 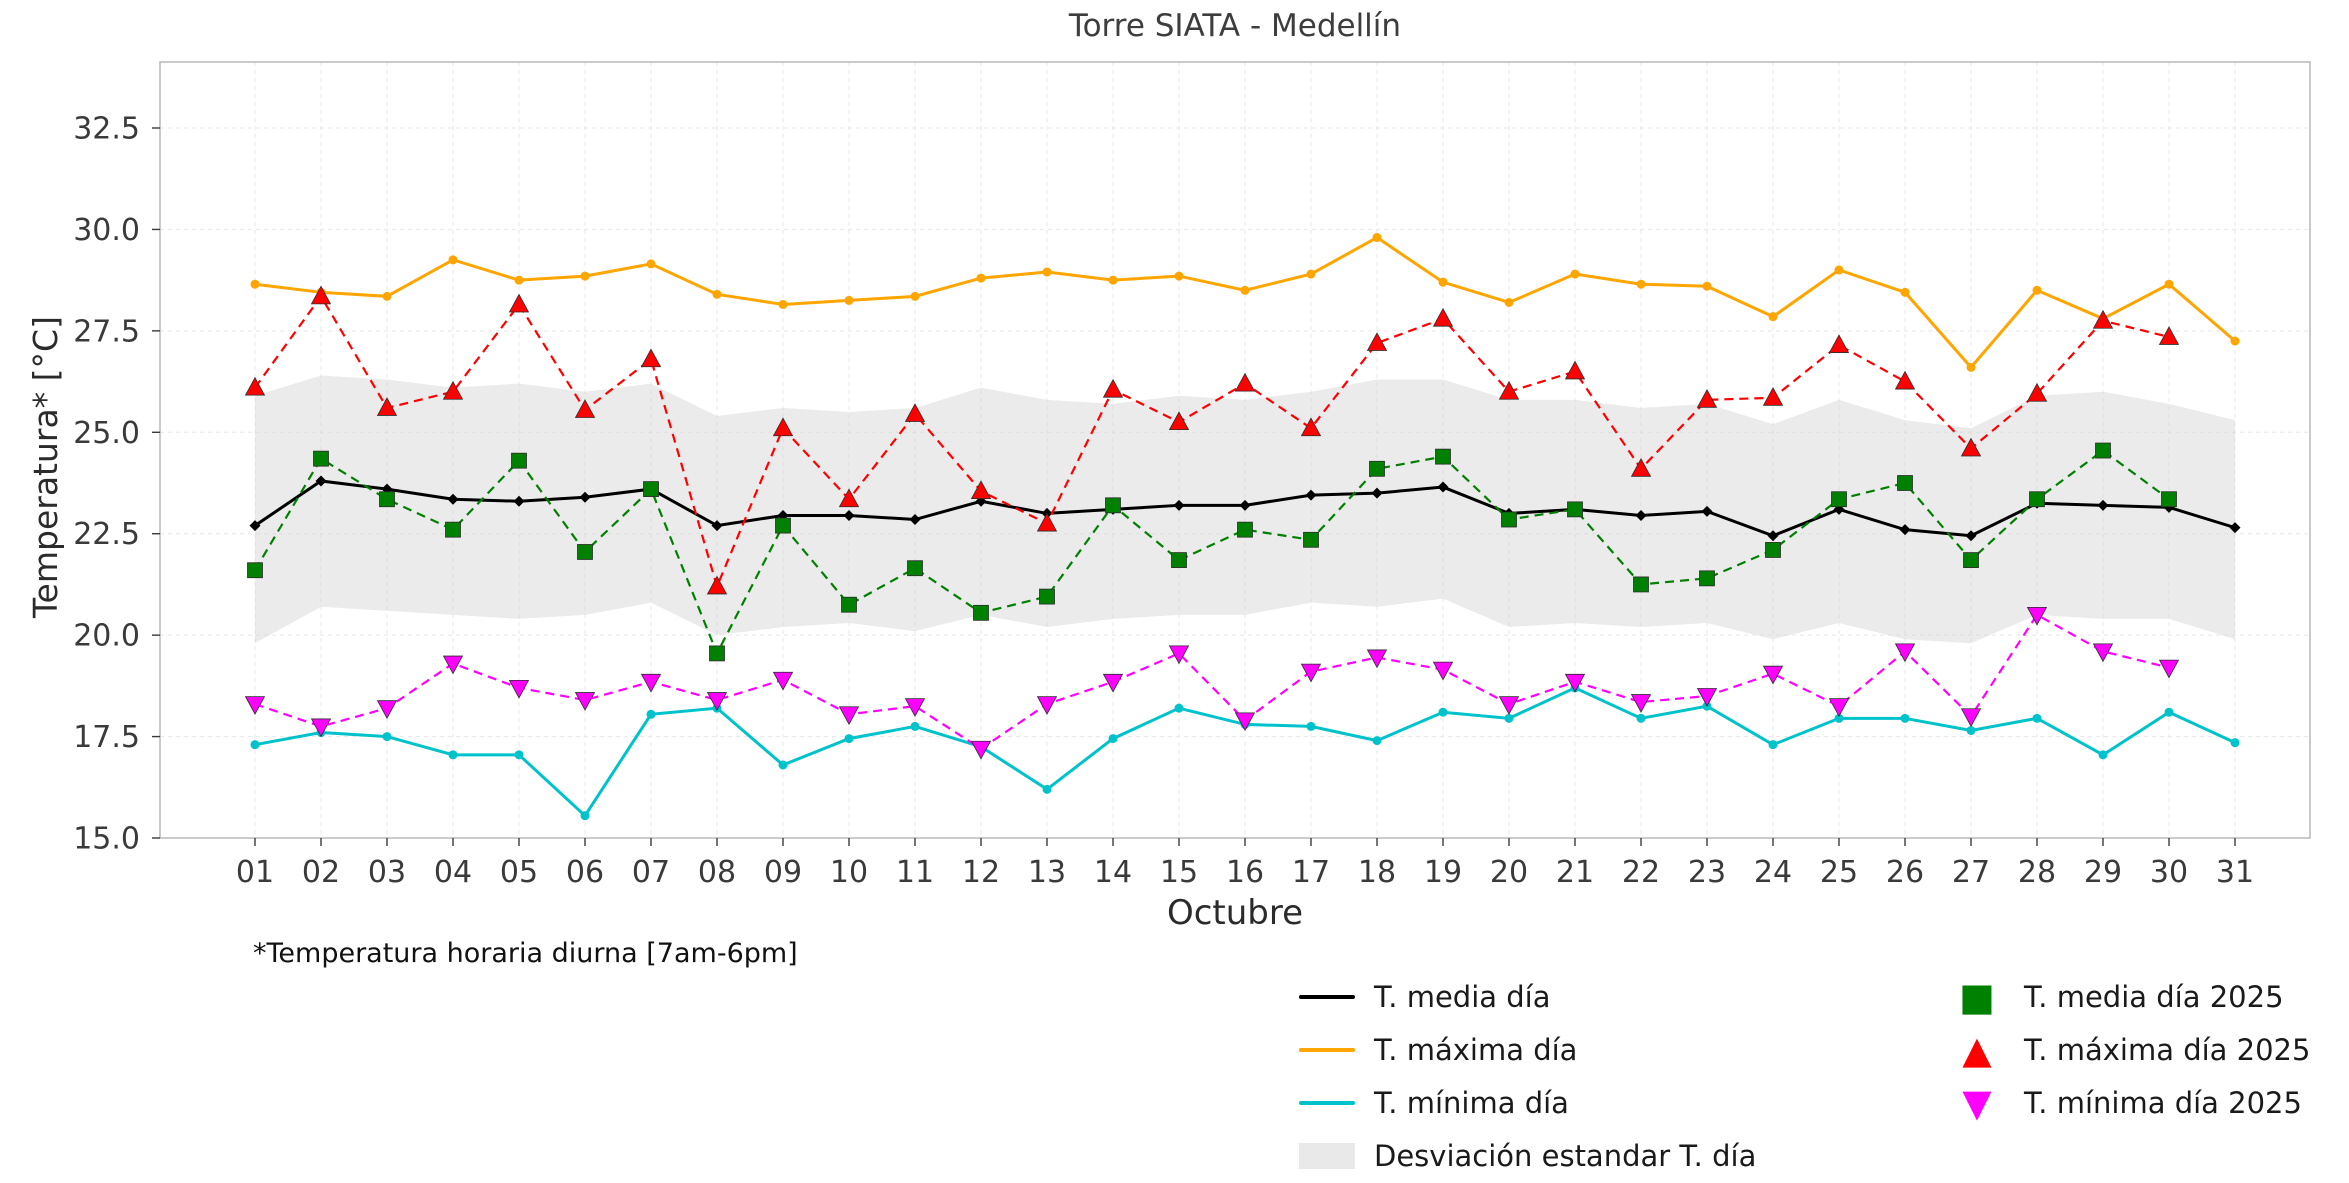 I want to click on svg-text: 22.5, so click(x=106, y=534).